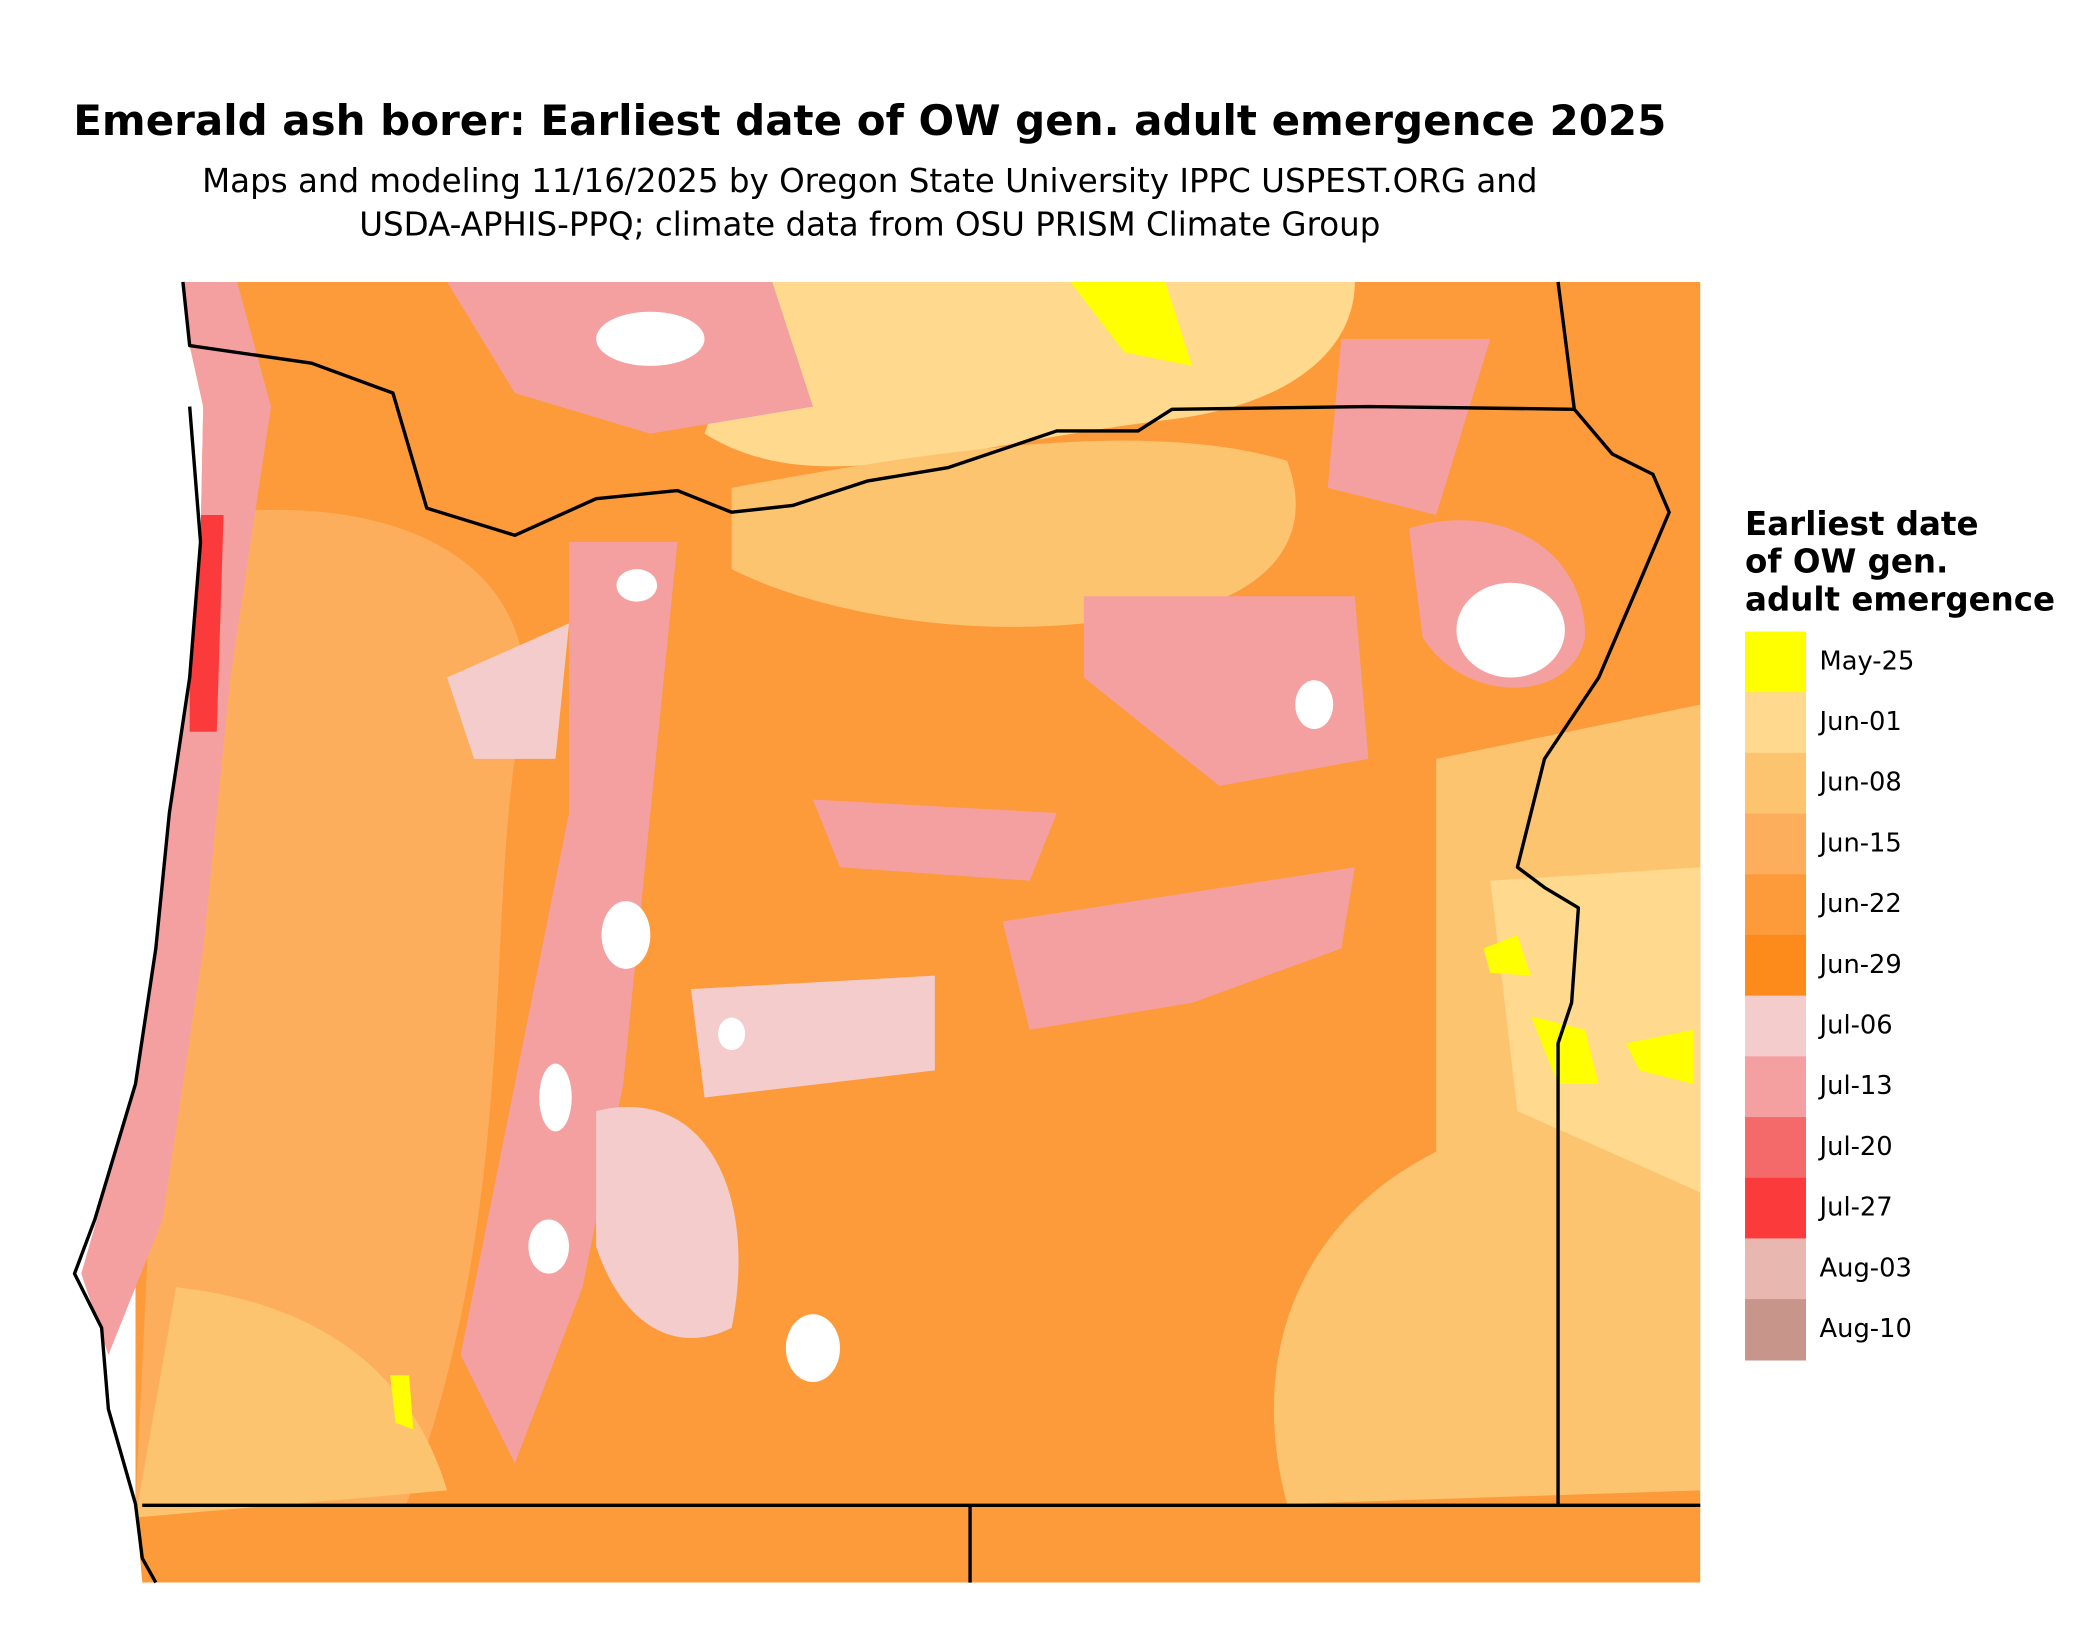 This screenshot has width=2100, height=1645. Describe the element at coordinates (1900, 600) in the screenshot. I see `legend-title: adult emergence` at that location.